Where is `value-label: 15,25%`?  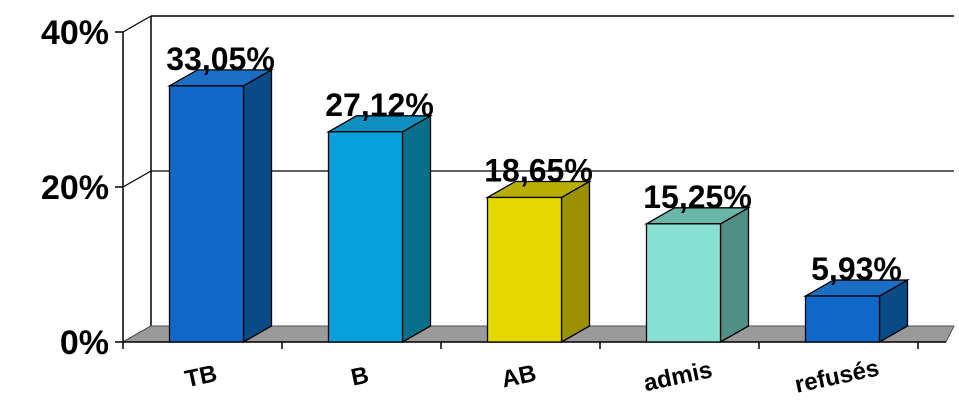 value-label: 15,25% is located at coordinates (697, 197).